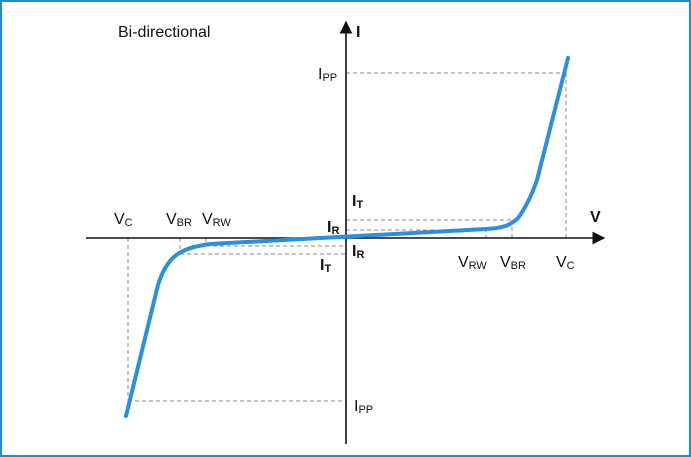 The image size is (691, 457). I want to click on vbr-left-label: VBR, so click(179, 220).